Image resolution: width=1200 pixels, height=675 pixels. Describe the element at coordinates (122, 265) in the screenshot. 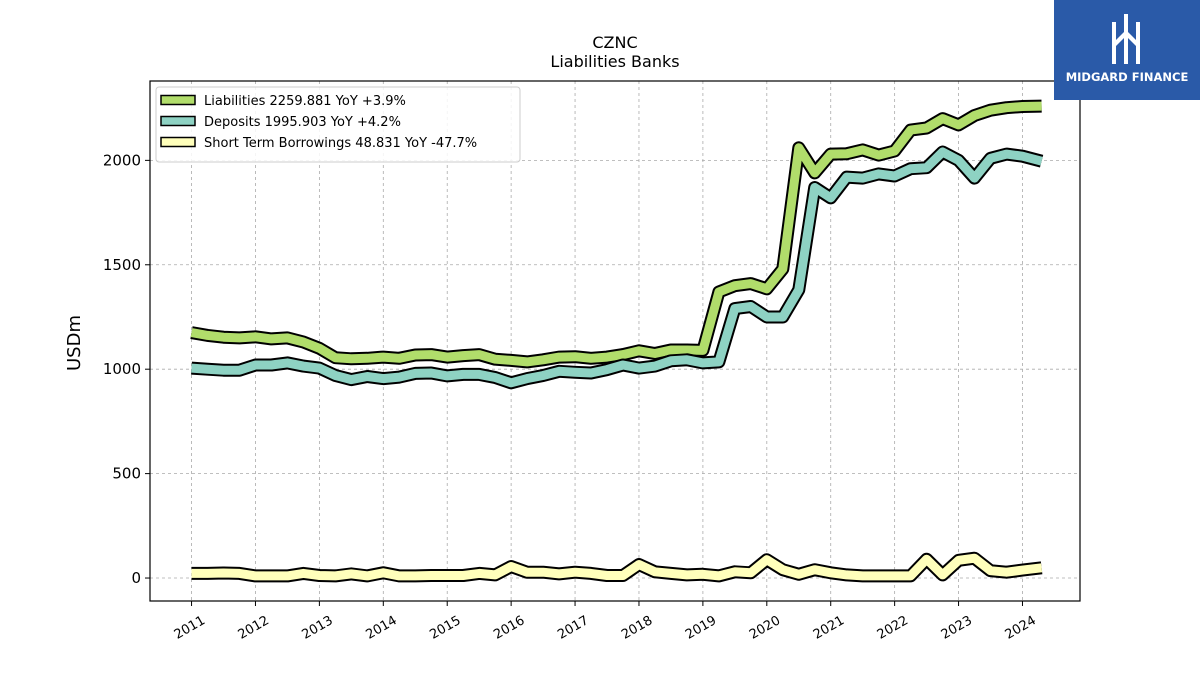

I see `y-tick-label: 1500` at that location.